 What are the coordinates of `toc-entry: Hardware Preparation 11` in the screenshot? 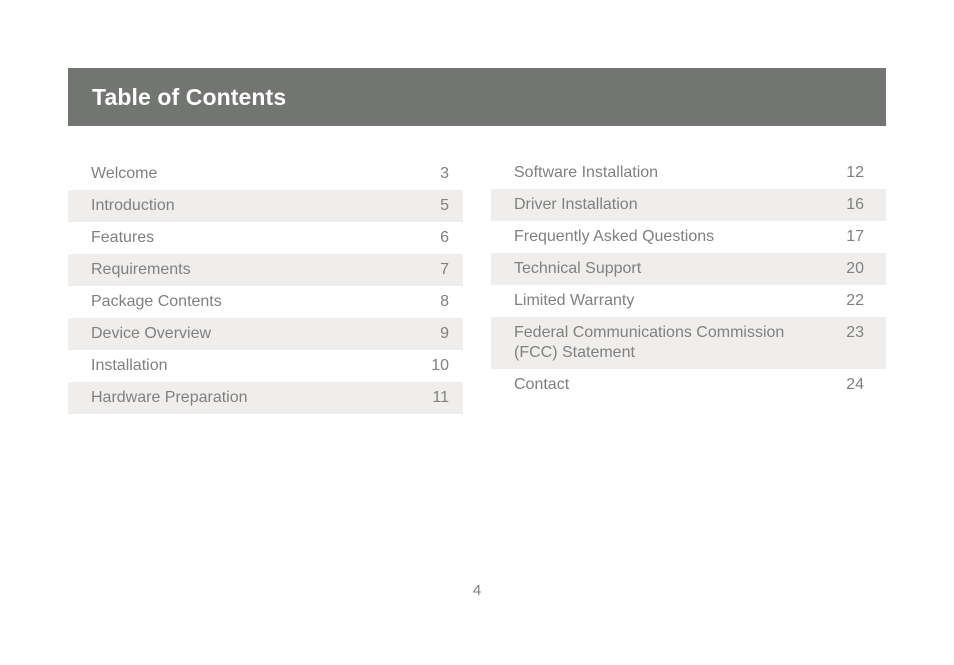 It's located at (265, 398).